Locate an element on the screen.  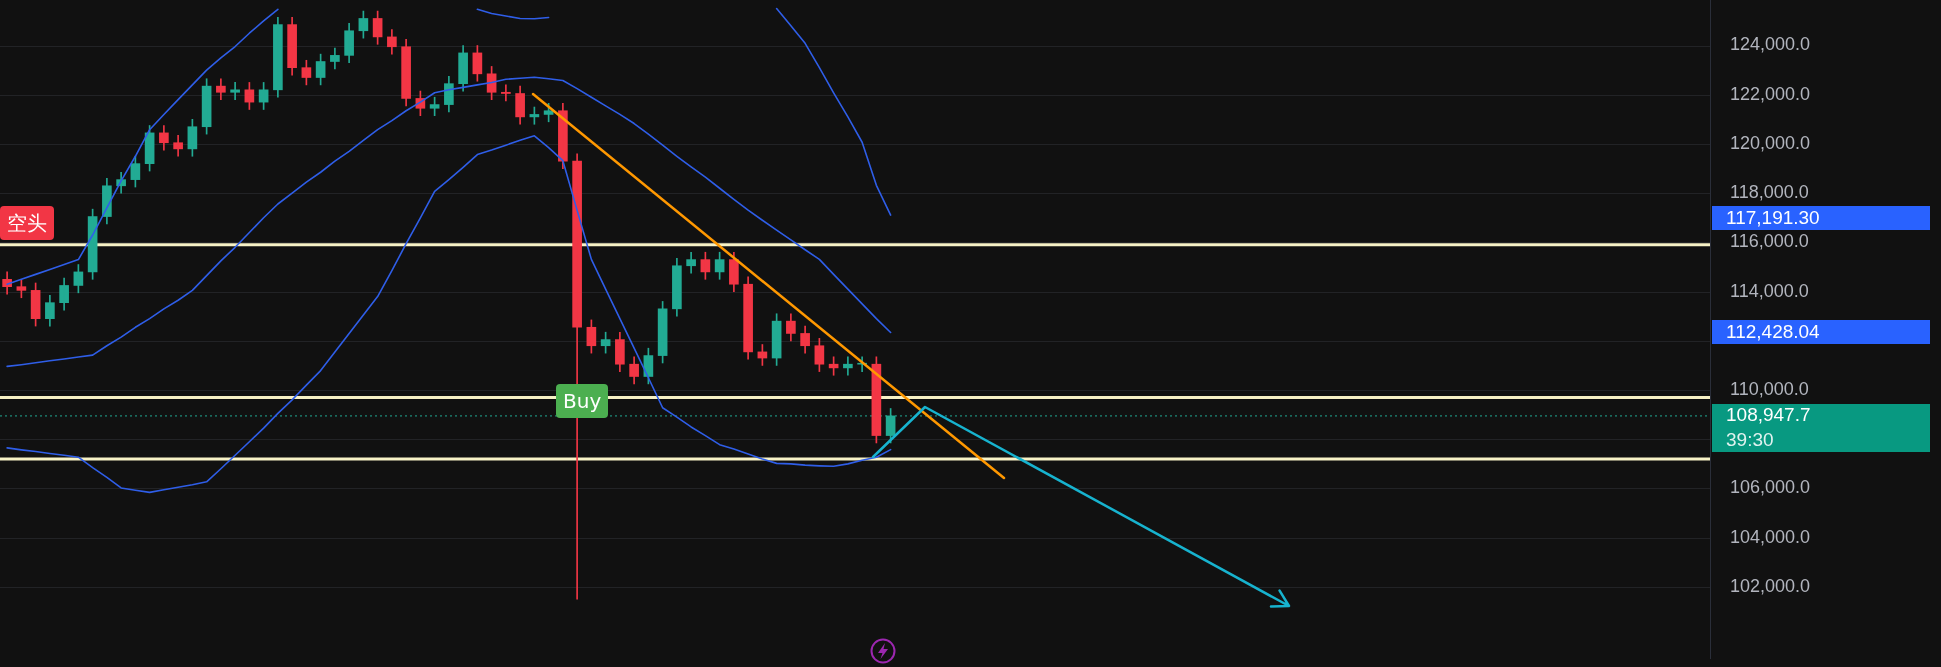
y-tick-label: 102,000.0 is located at coordinates (1770, 585).